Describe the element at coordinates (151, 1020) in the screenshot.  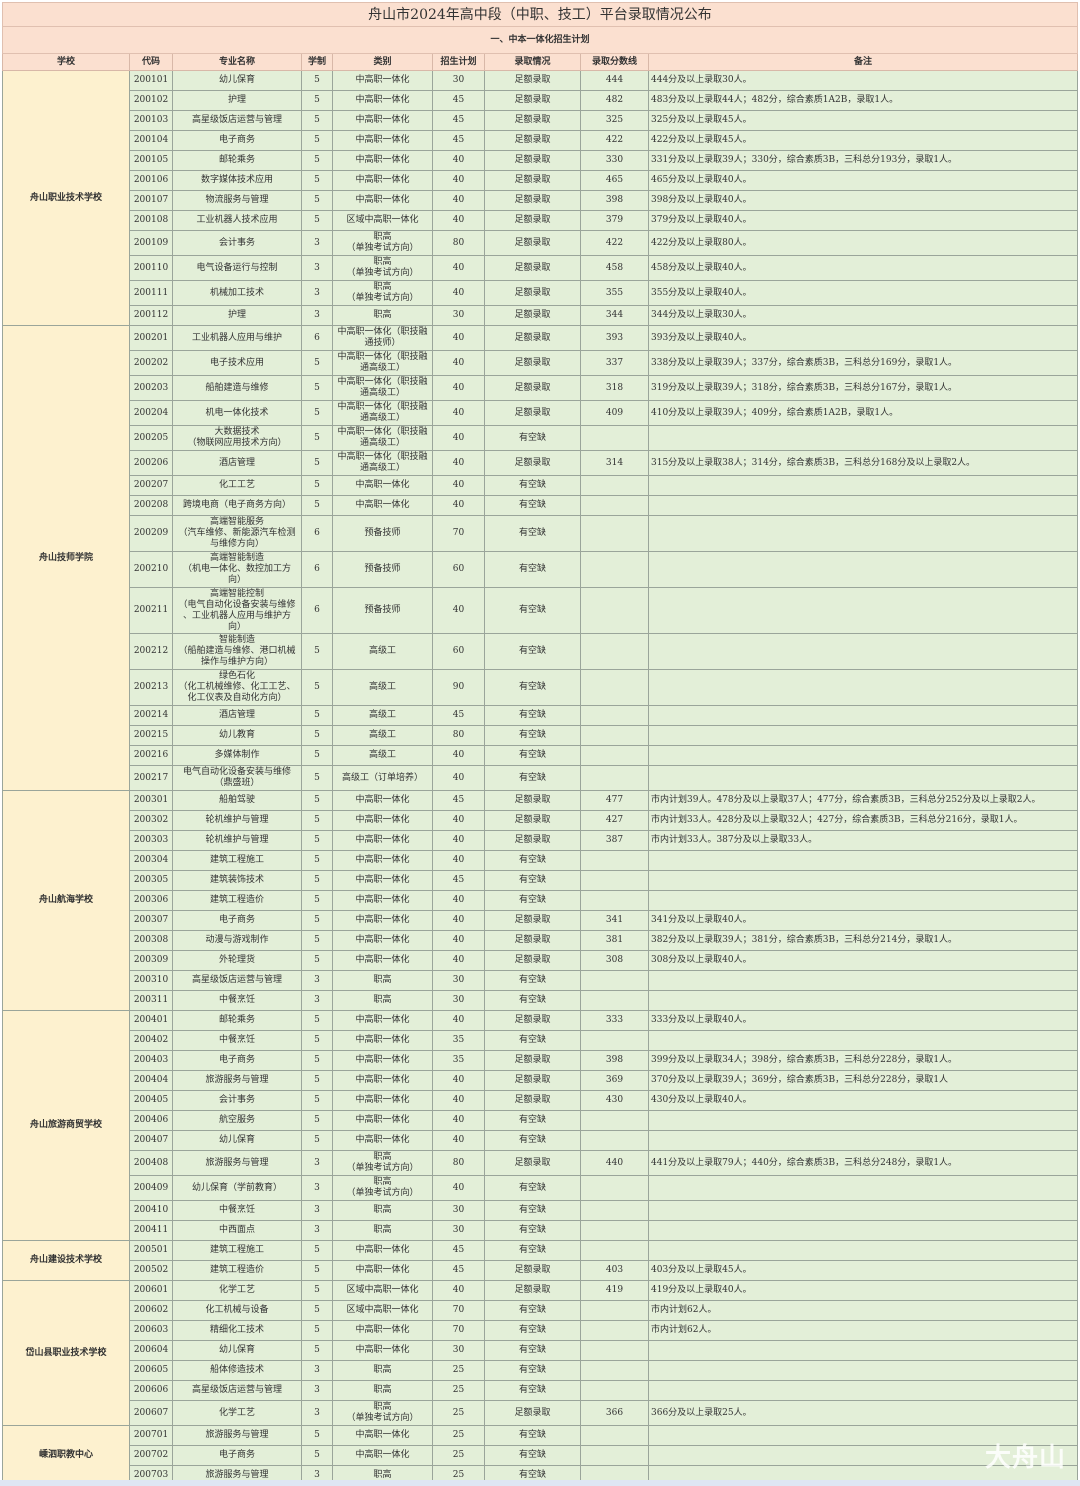
I see `cell-code: 200401` at that location.